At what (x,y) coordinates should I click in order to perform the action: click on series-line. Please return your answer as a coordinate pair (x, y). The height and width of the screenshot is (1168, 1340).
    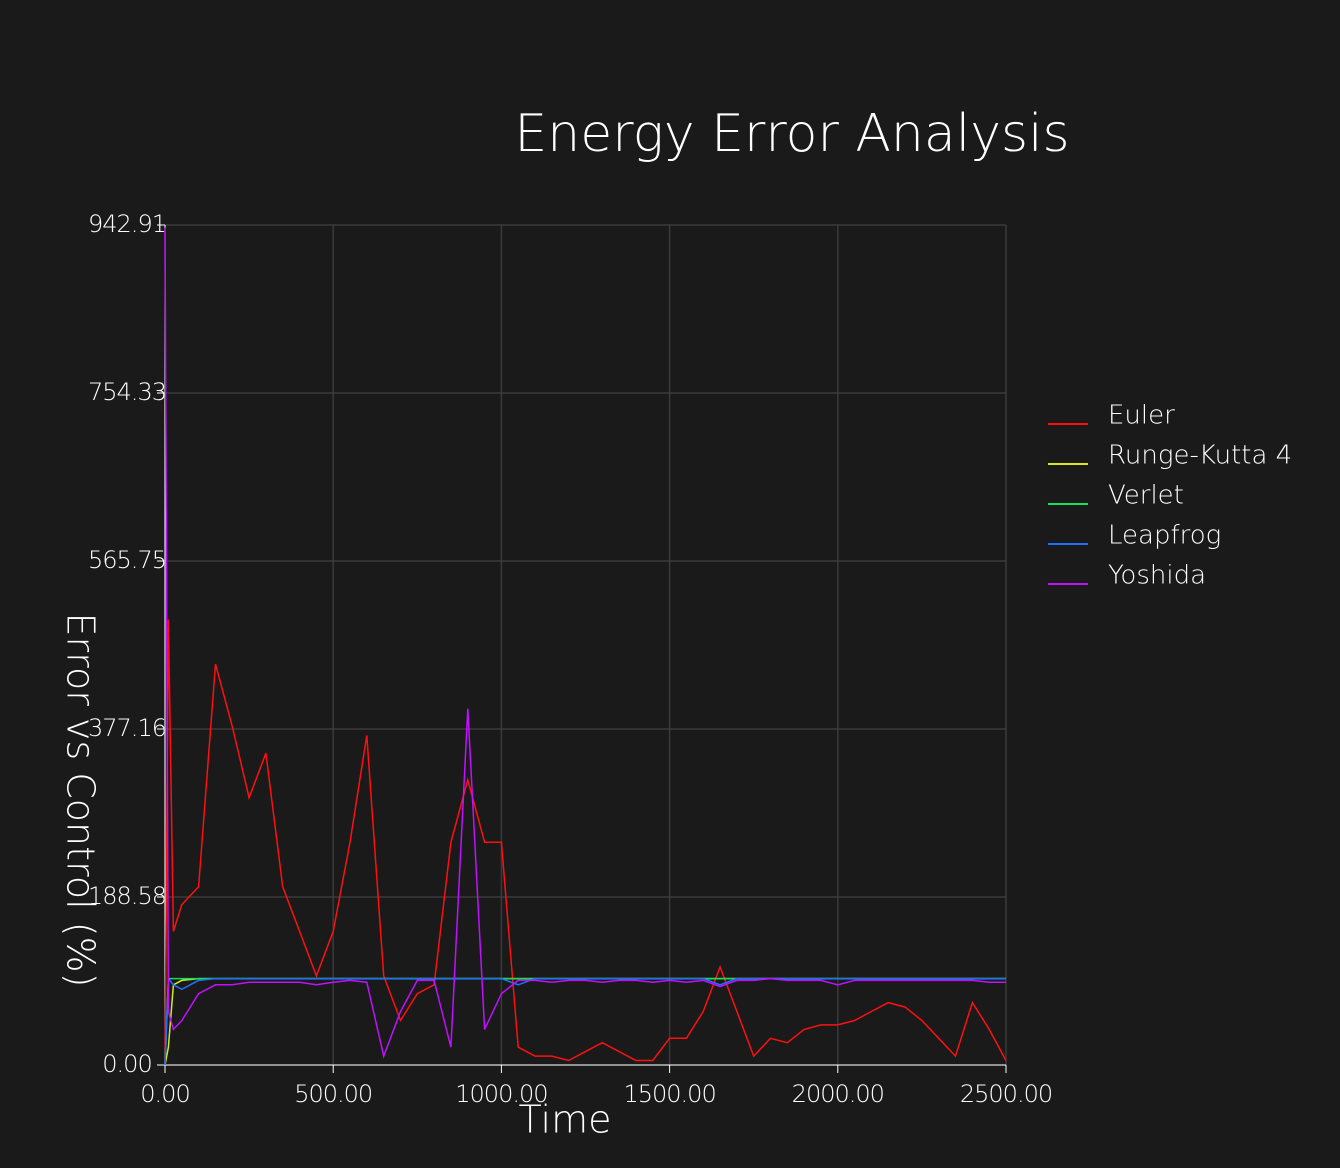
    Looking at the image, I should click on (585, 1021).